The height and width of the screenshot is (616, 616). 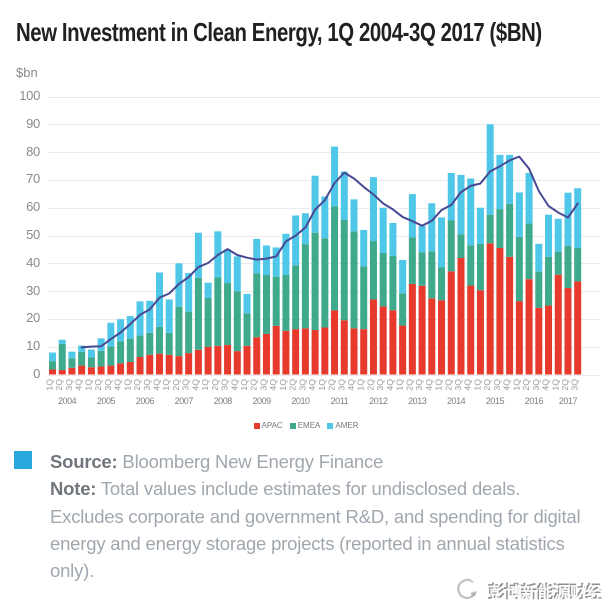 What do you see at coordinates (417, 401) in the screenshot?
I see `svg-text: 2013` at bounding box center [417, 401].